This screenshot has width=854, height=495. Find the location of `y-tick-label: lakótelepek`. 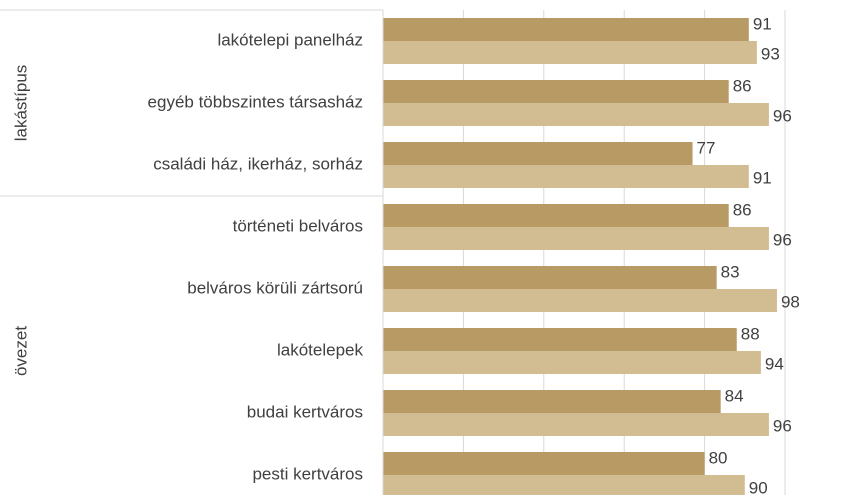

y-tick-label: lakótelepek is located at coordinates (320, 349).